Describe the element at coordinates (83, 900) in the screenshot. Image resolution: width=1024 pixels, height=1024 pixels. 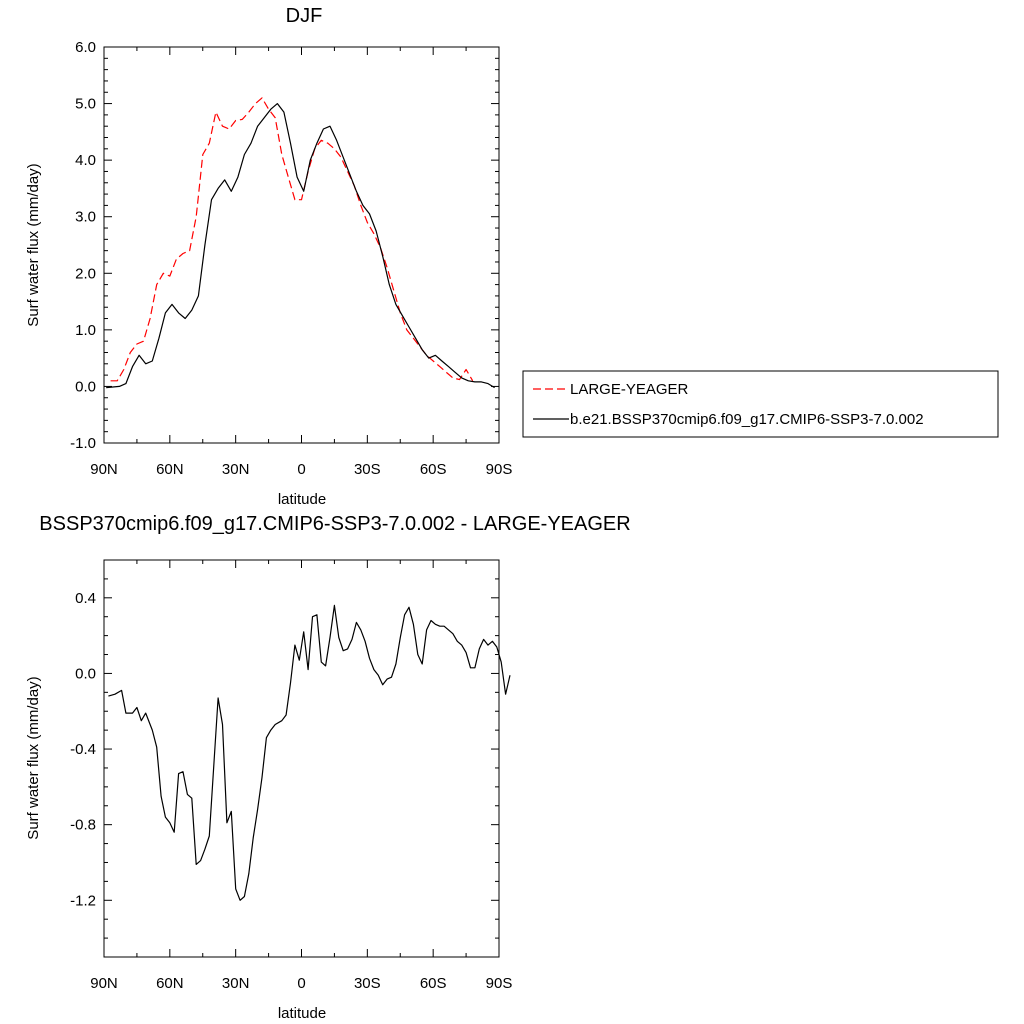
I see `y-tick-label: -1.2` at that location.